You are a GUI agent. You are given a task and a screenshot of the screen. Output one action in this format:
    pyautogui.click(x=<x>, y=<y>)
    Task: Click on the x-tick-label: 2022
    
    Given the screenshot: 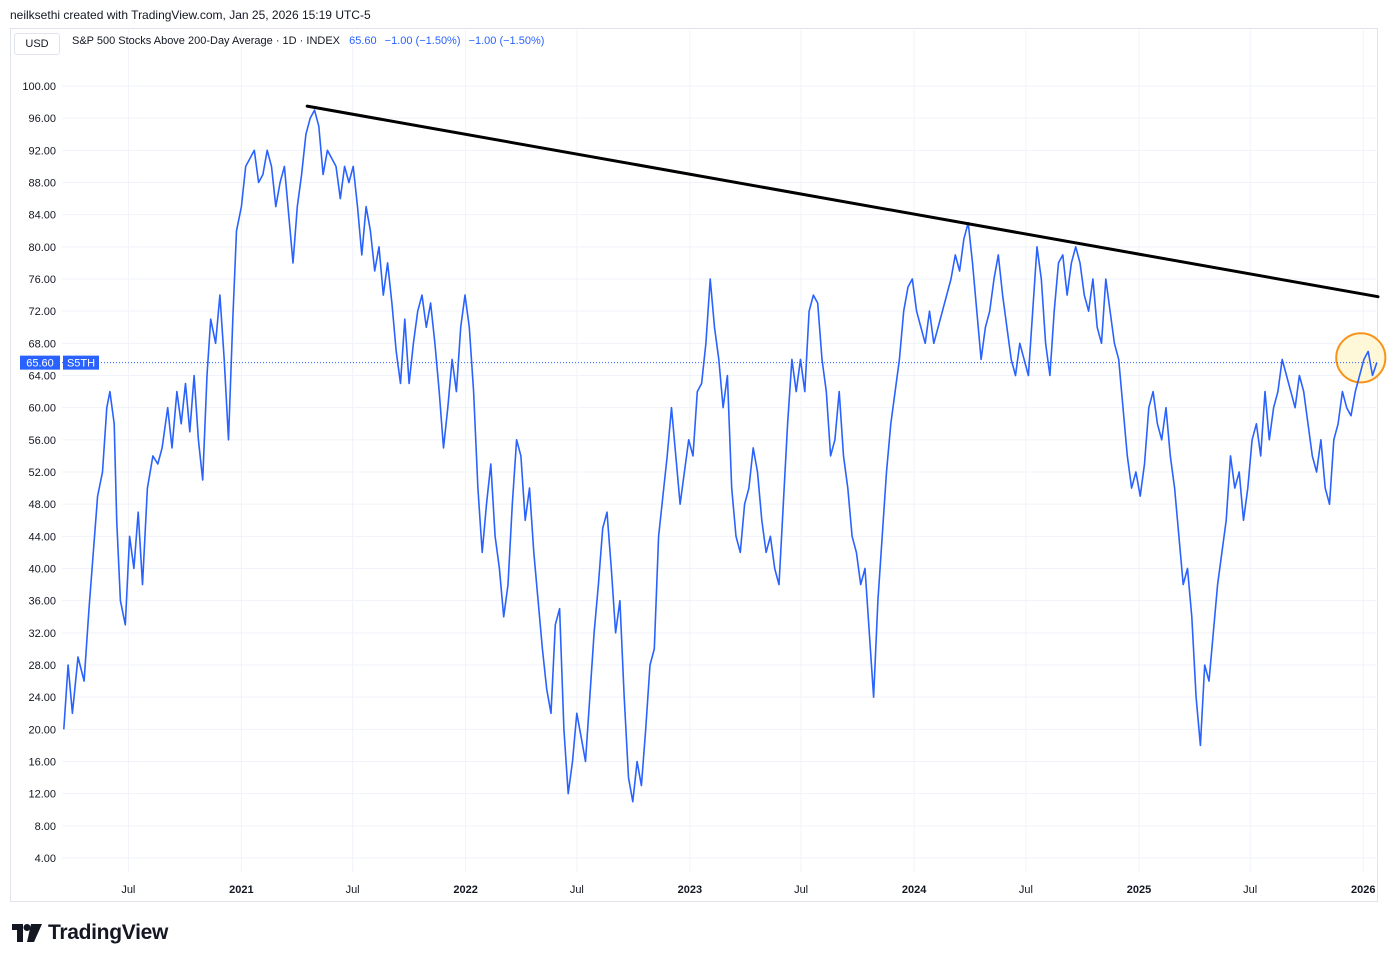 What is the action you would take?
    pyautogui.click(x=465, y=890)
    